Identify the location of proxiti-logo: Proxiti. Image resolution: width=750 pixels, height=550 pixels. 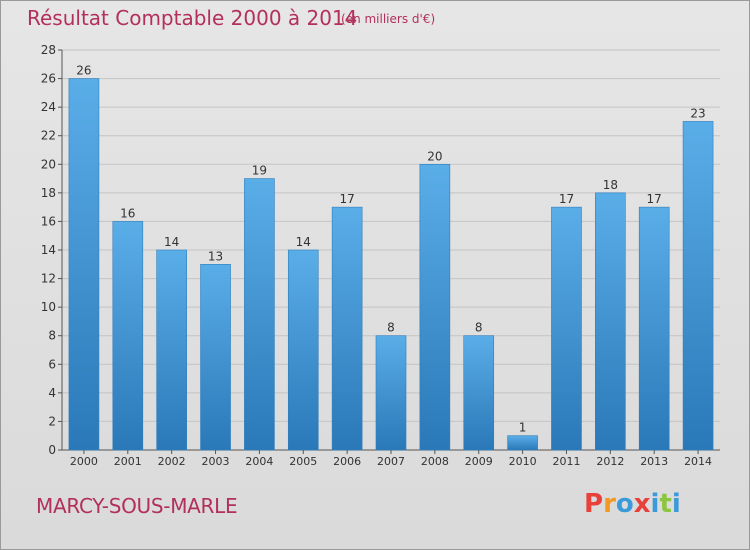
(632, 504).